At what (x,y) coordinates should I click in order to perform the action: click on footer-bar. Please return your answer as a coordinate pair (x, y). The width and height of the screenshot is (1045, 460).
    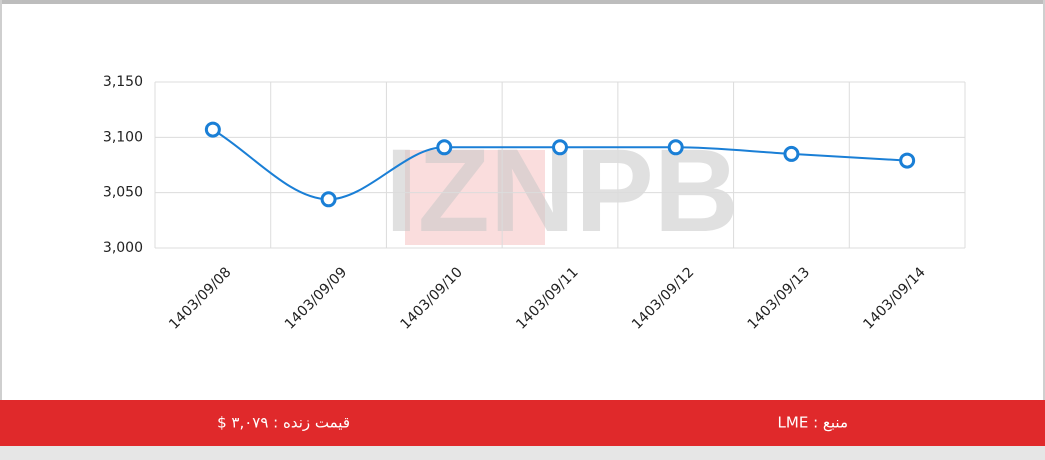
    Looking at the image, I should click on (522, 423).